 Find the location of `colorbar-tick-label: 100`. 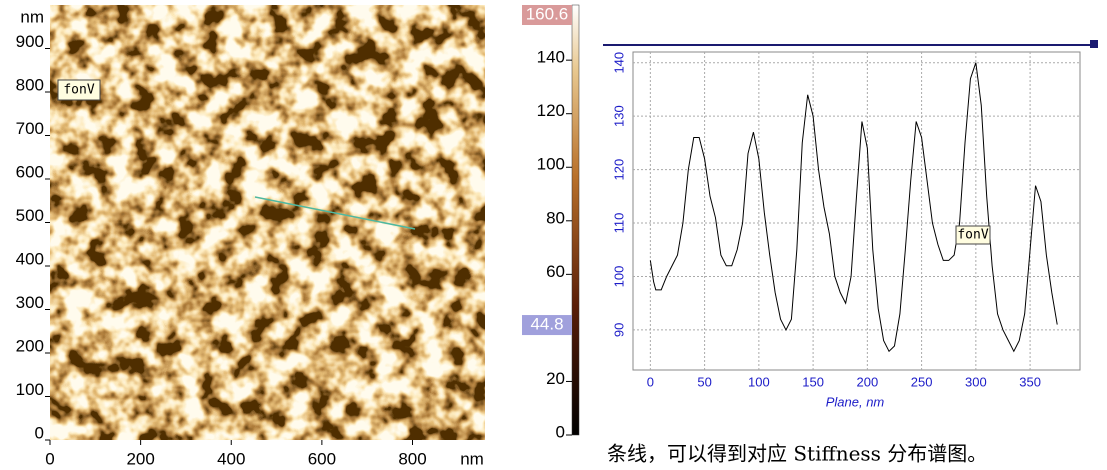

colorbar-tick-label: 100 is located at coordinates (551, 164).